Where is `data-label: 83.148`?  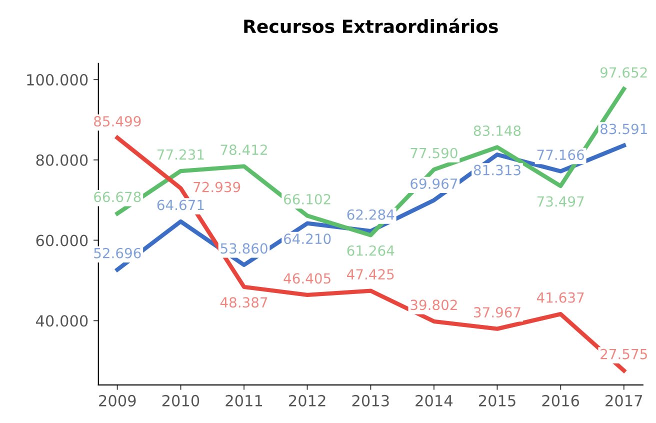 data-label: 83.148 is located at coordinates (497, 130).